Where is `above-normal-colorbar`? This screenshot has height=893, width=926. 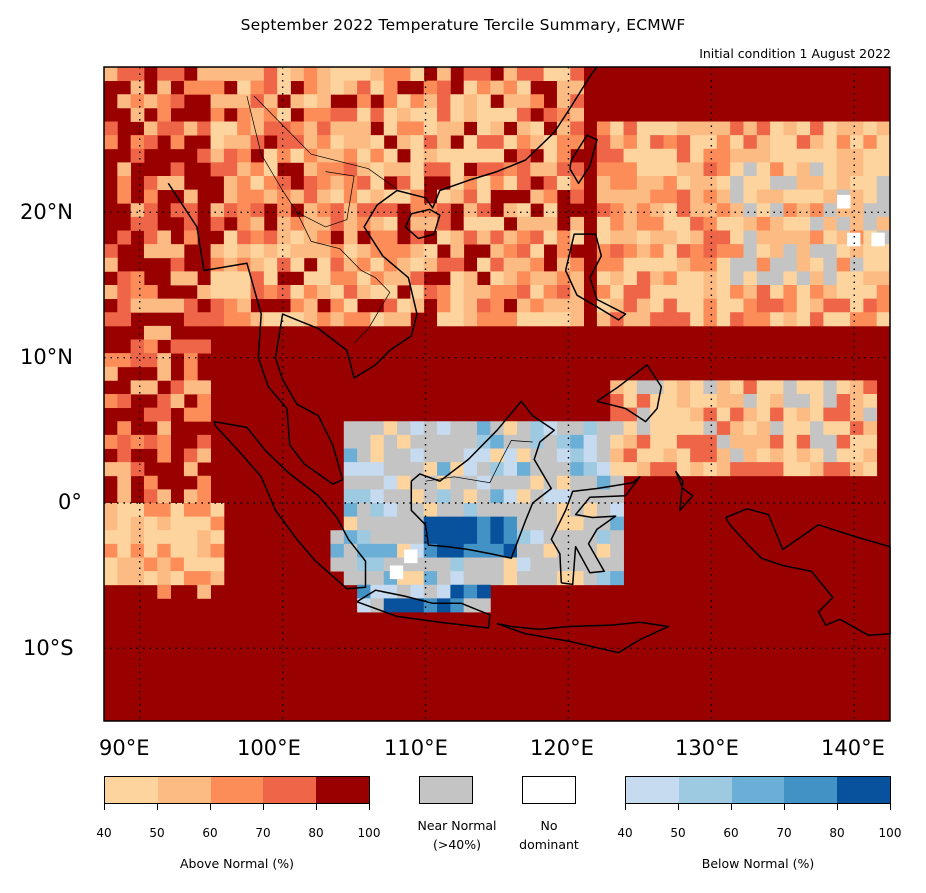 above-normal-colorbar is located at coordinates (237, 790).